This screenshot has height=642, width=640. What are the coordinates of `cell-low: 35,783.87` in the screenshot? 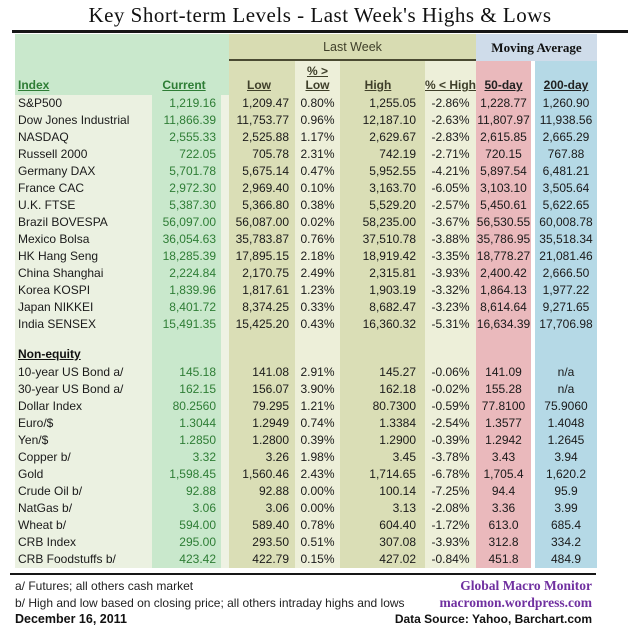 It's located at (262, 239).